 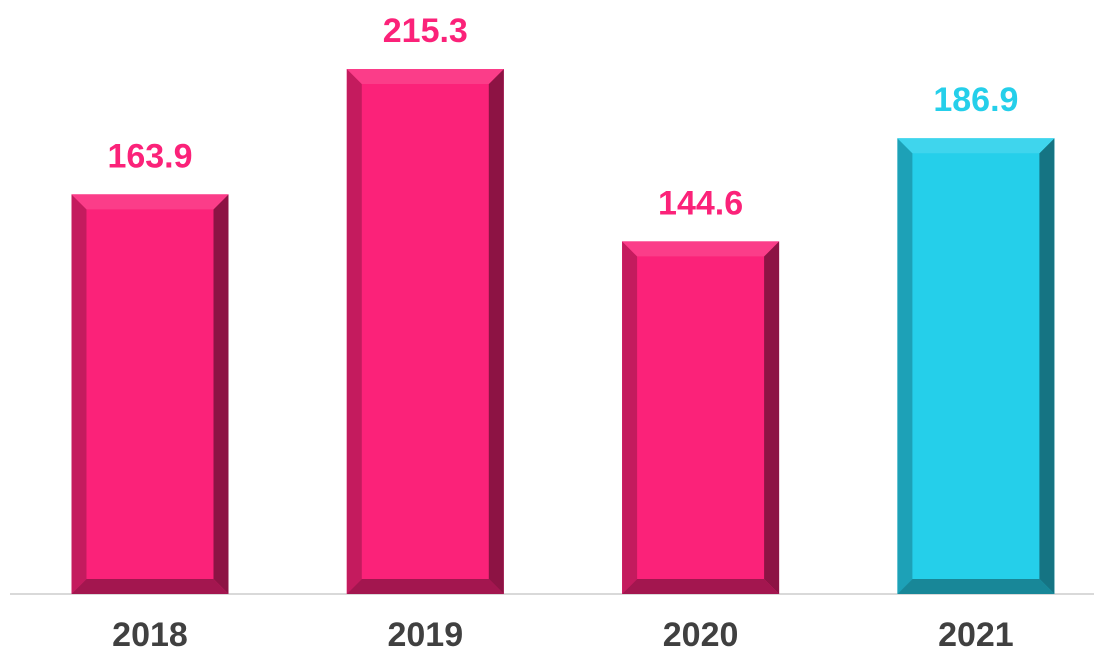 What do you see at coordinates (700, 203) in the screenshot?
I see `value-label: 144.6` at bounding box center [700, 203].